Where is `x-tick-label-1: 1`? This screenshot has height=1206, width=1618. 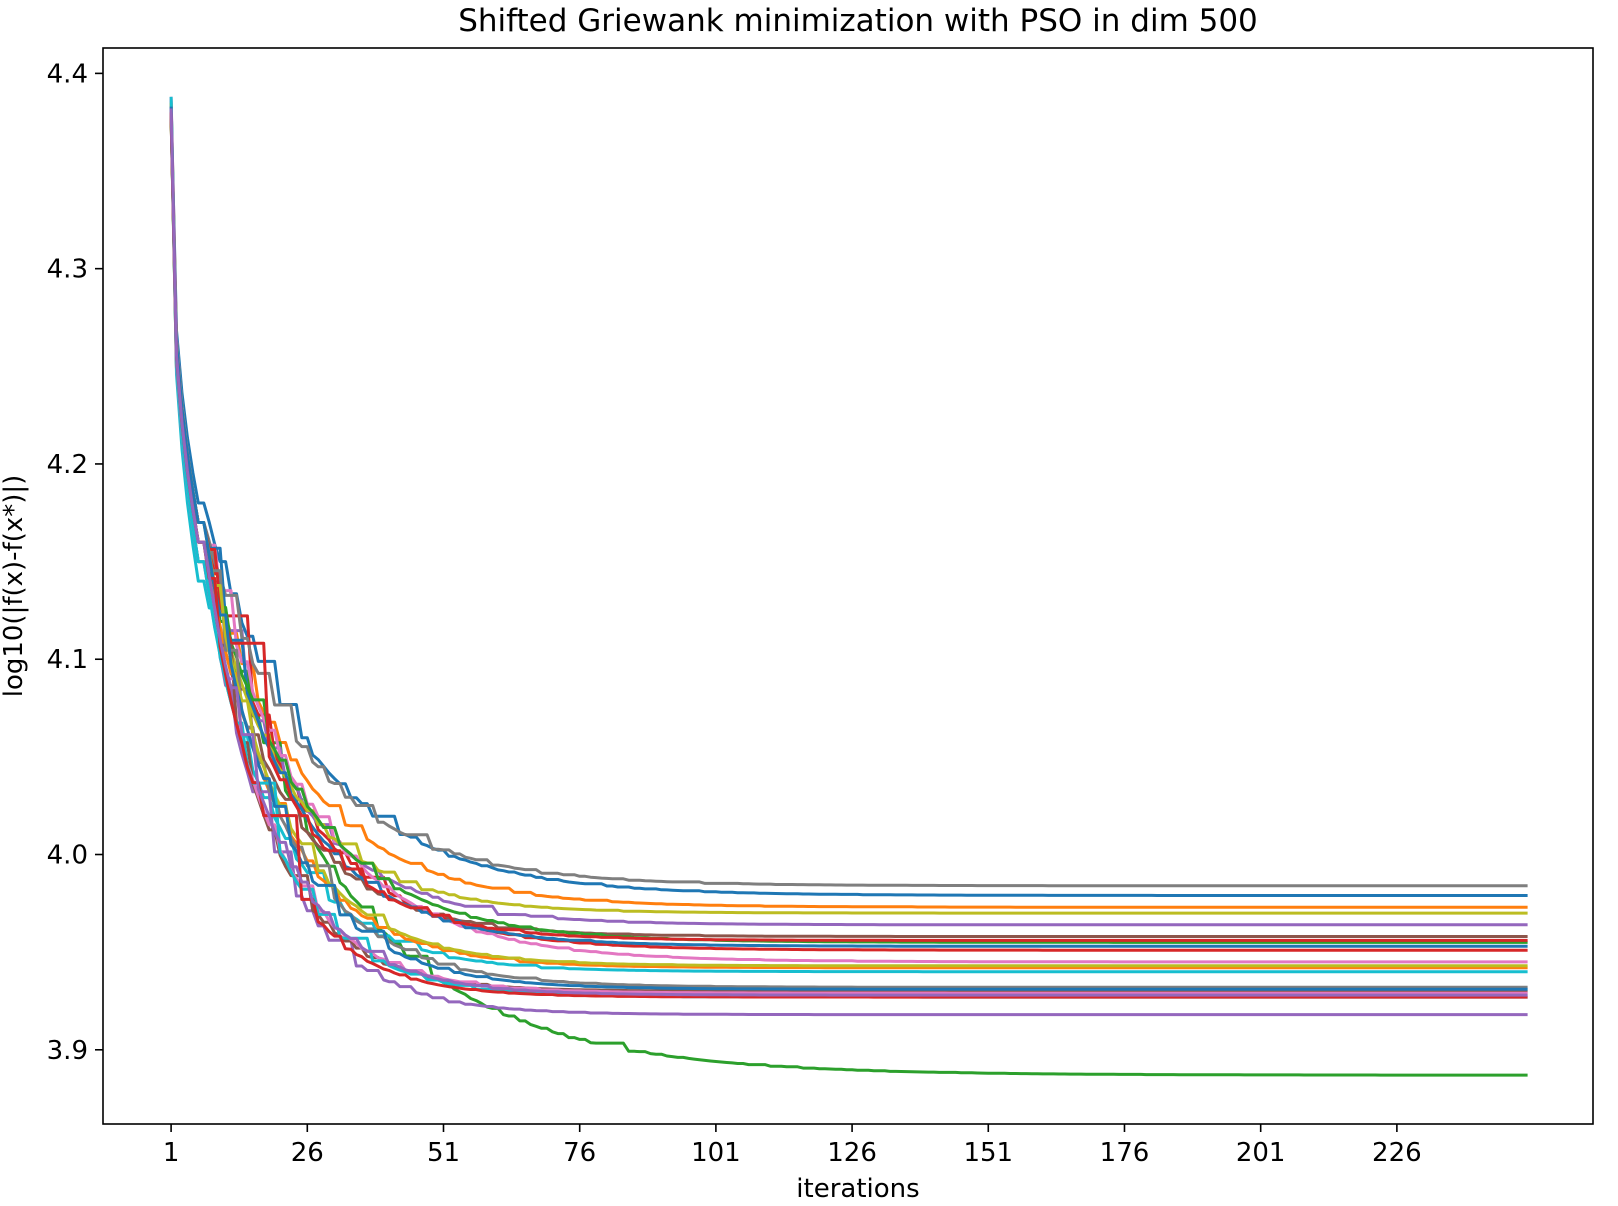 x-tick-label-1: 1 is located at coordinates (171, 1153).